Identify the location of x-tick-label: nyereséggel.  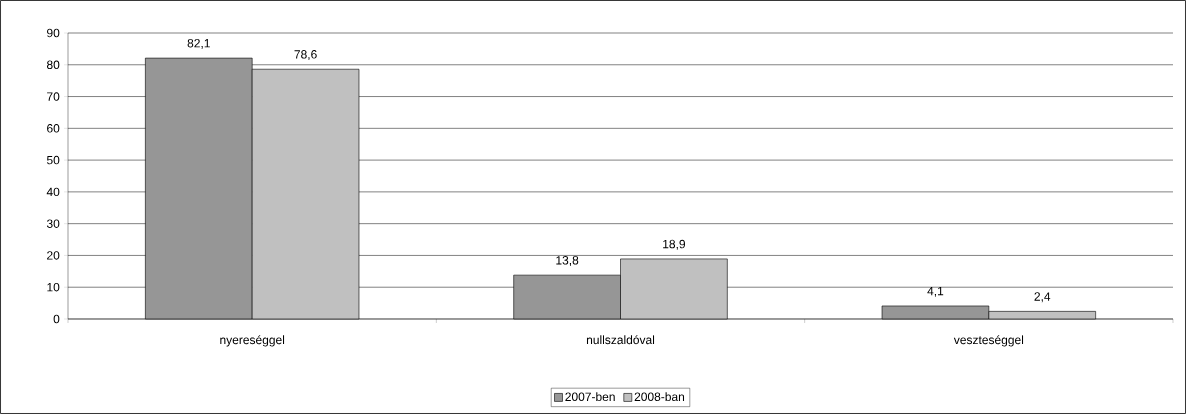
(252, 341).